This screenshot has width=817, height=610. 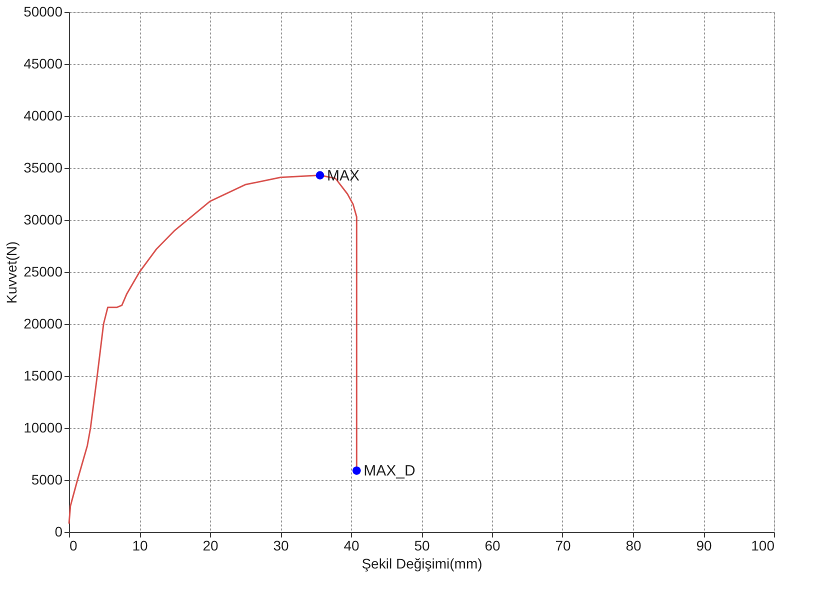 I want to click on y-tick-label: 10000, so click(x=43, y=428).